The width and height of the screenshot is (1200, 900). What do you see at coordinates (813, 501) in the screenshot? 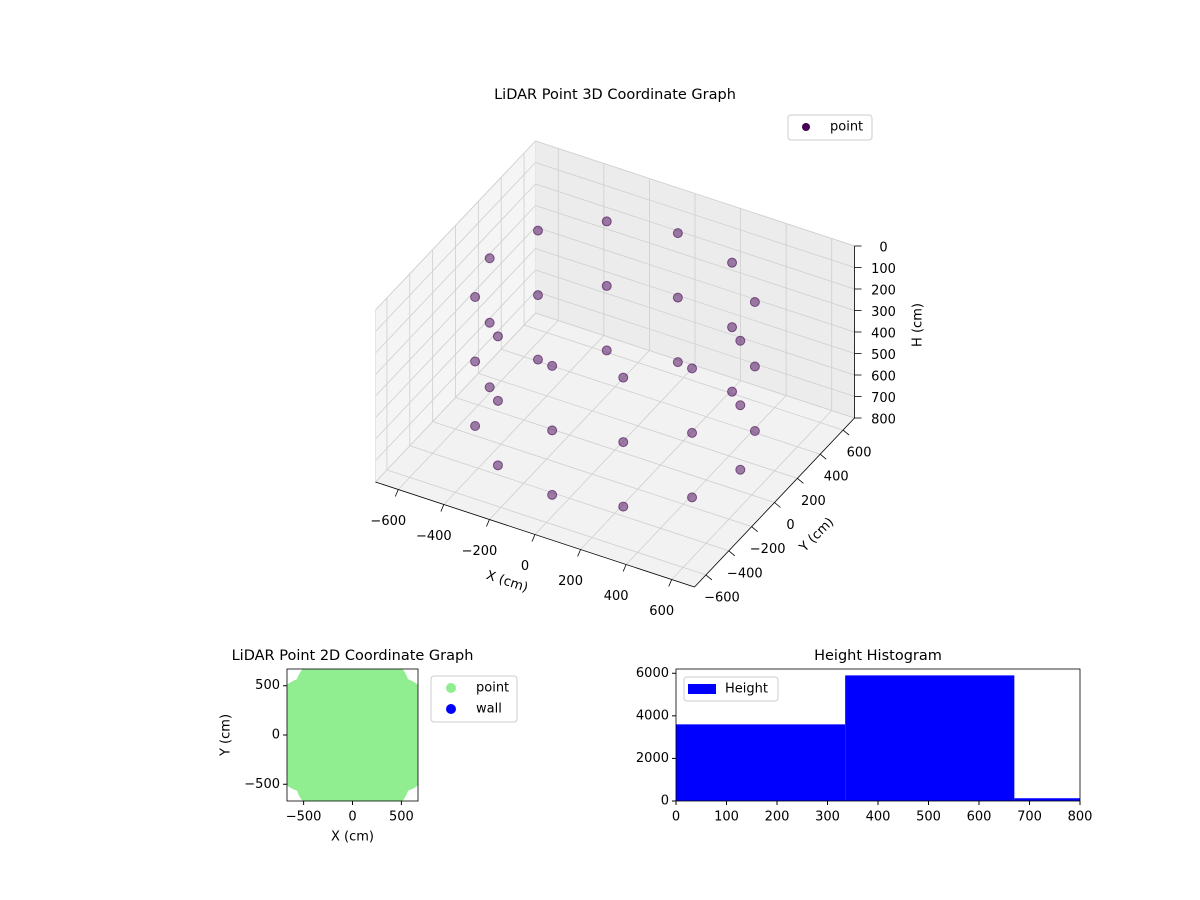
I see `y-tick-label: 200` at bounding box center [813, 501].